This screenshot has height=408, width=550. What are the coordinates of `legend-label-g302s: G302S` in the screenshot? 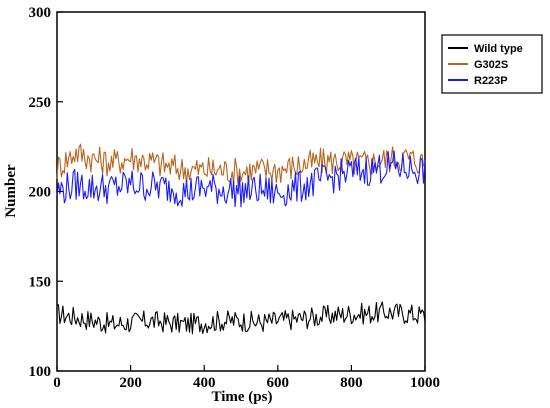 It's located at (491, 65).